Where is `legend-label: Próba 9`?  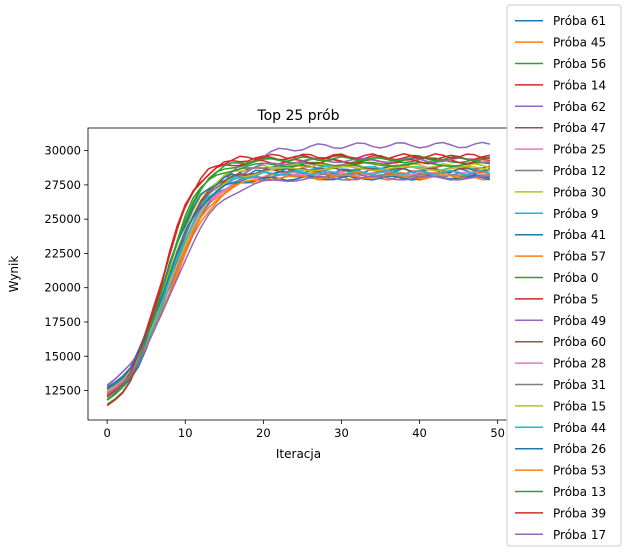
legend-label: Próba 9 is located at coordinates (575, 214).